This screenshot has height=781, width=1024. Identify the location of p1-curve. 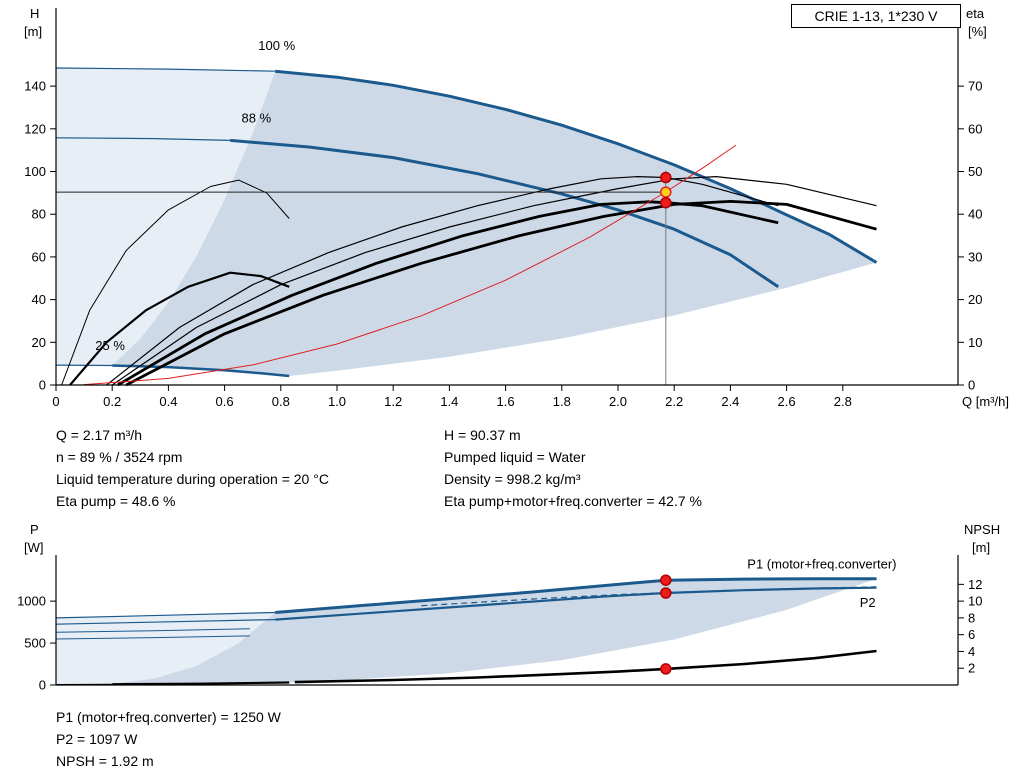
(576, 595).